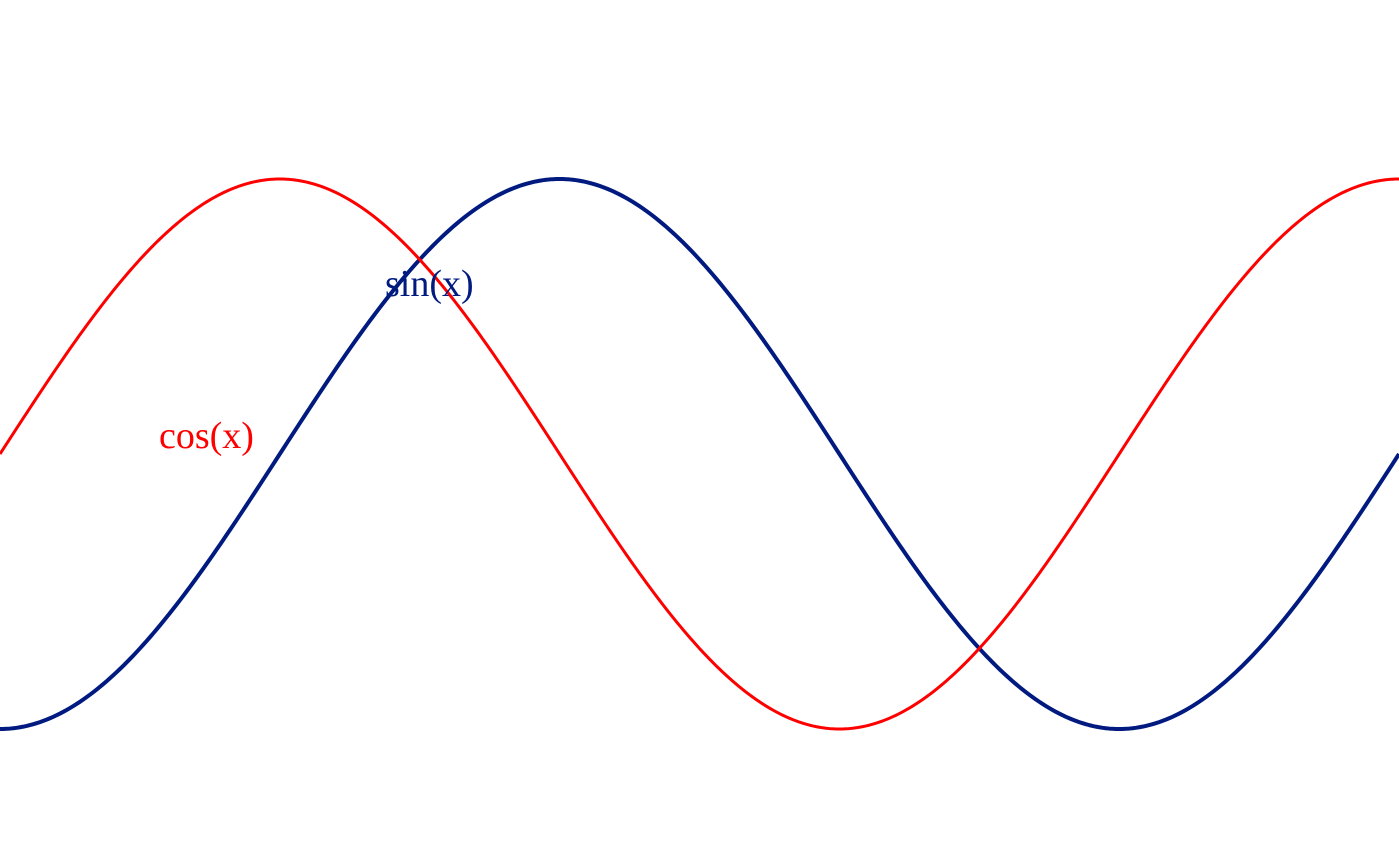 This screenshot has height=867, width=1399. What do you see at coordinates (429, 284) in the screenshot?
I see `sin-series-label: sin(x)` at bounding box center [429, 284].